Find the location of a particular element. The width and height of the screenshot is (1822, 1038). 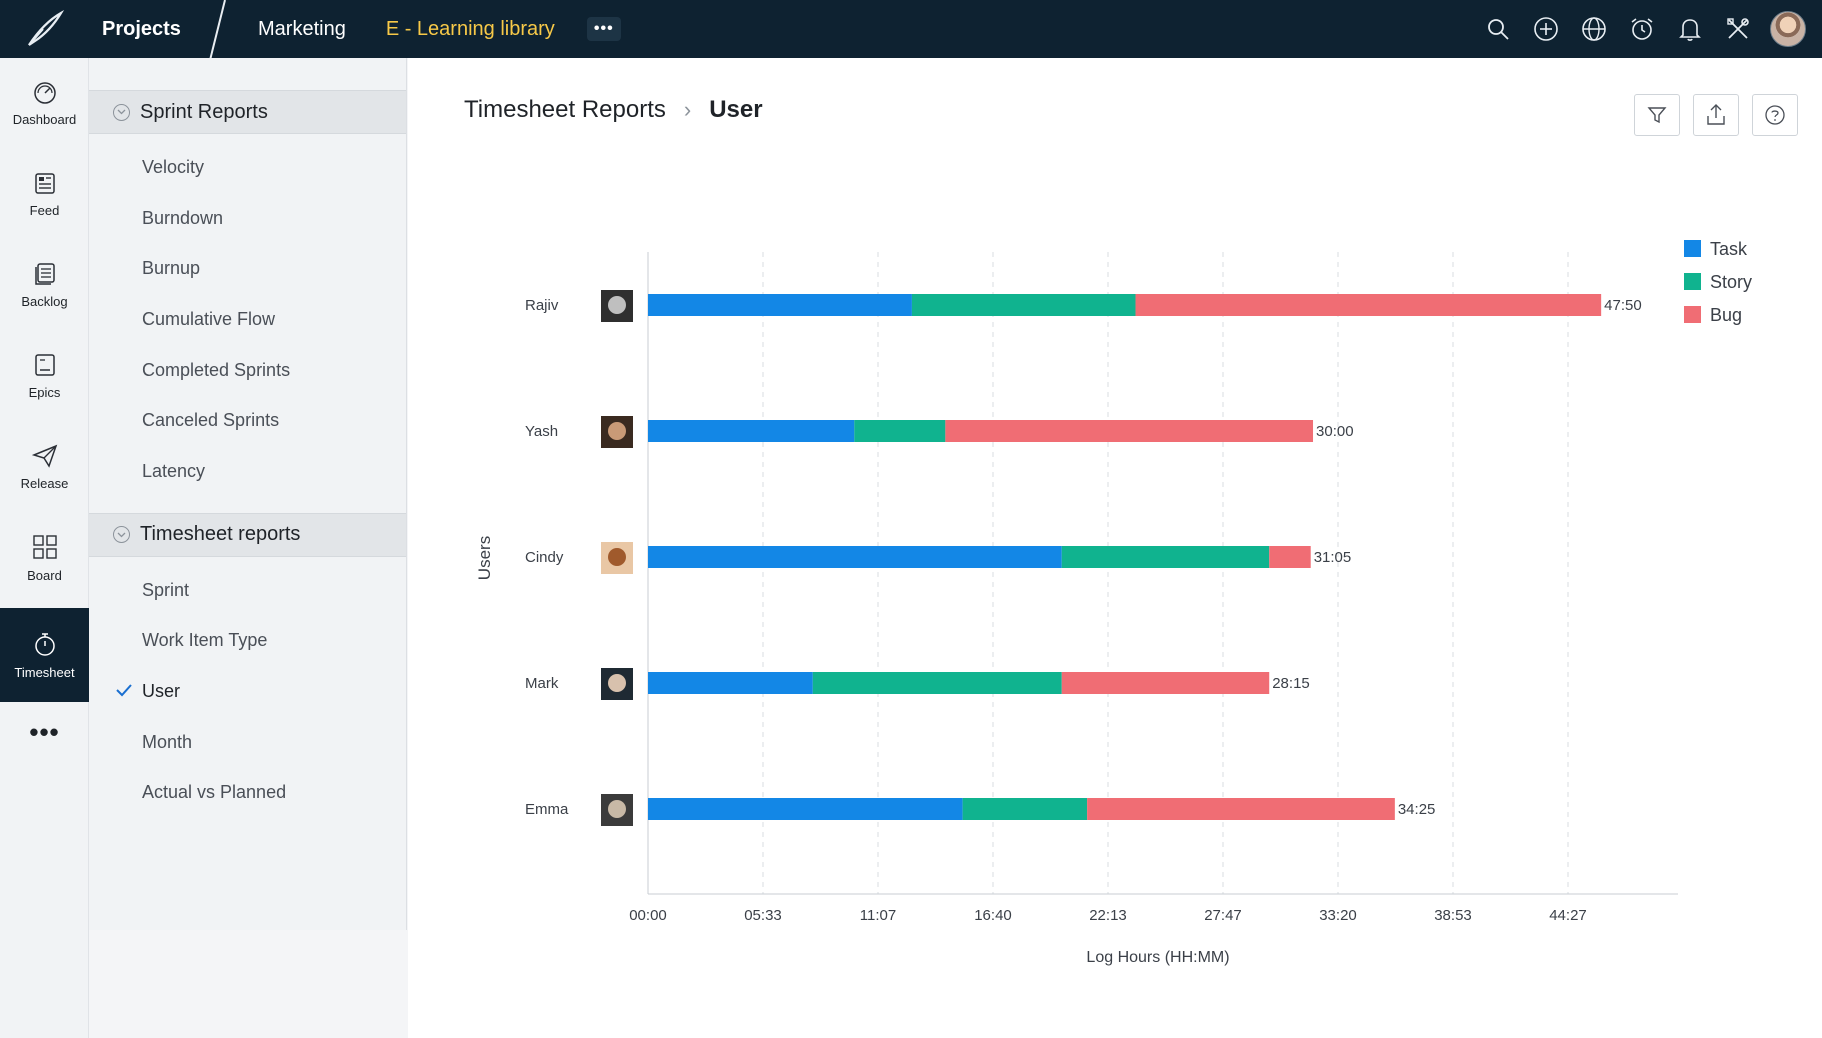

more-projects-button: ••• is located at coordinates (603, 29).